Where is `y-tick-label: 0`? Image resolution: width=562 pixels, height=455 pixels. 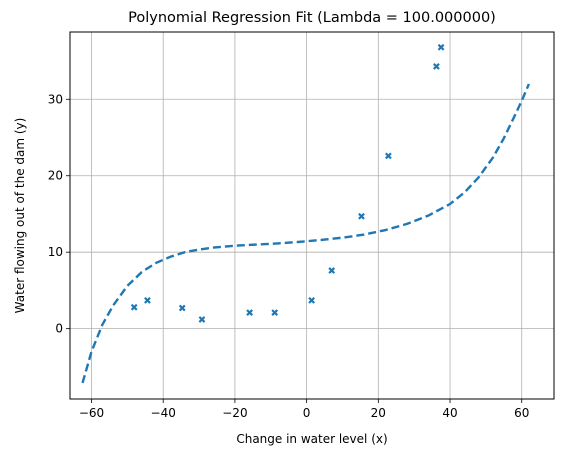
y-tick-label: 0 is located at coordinates (59, 329).